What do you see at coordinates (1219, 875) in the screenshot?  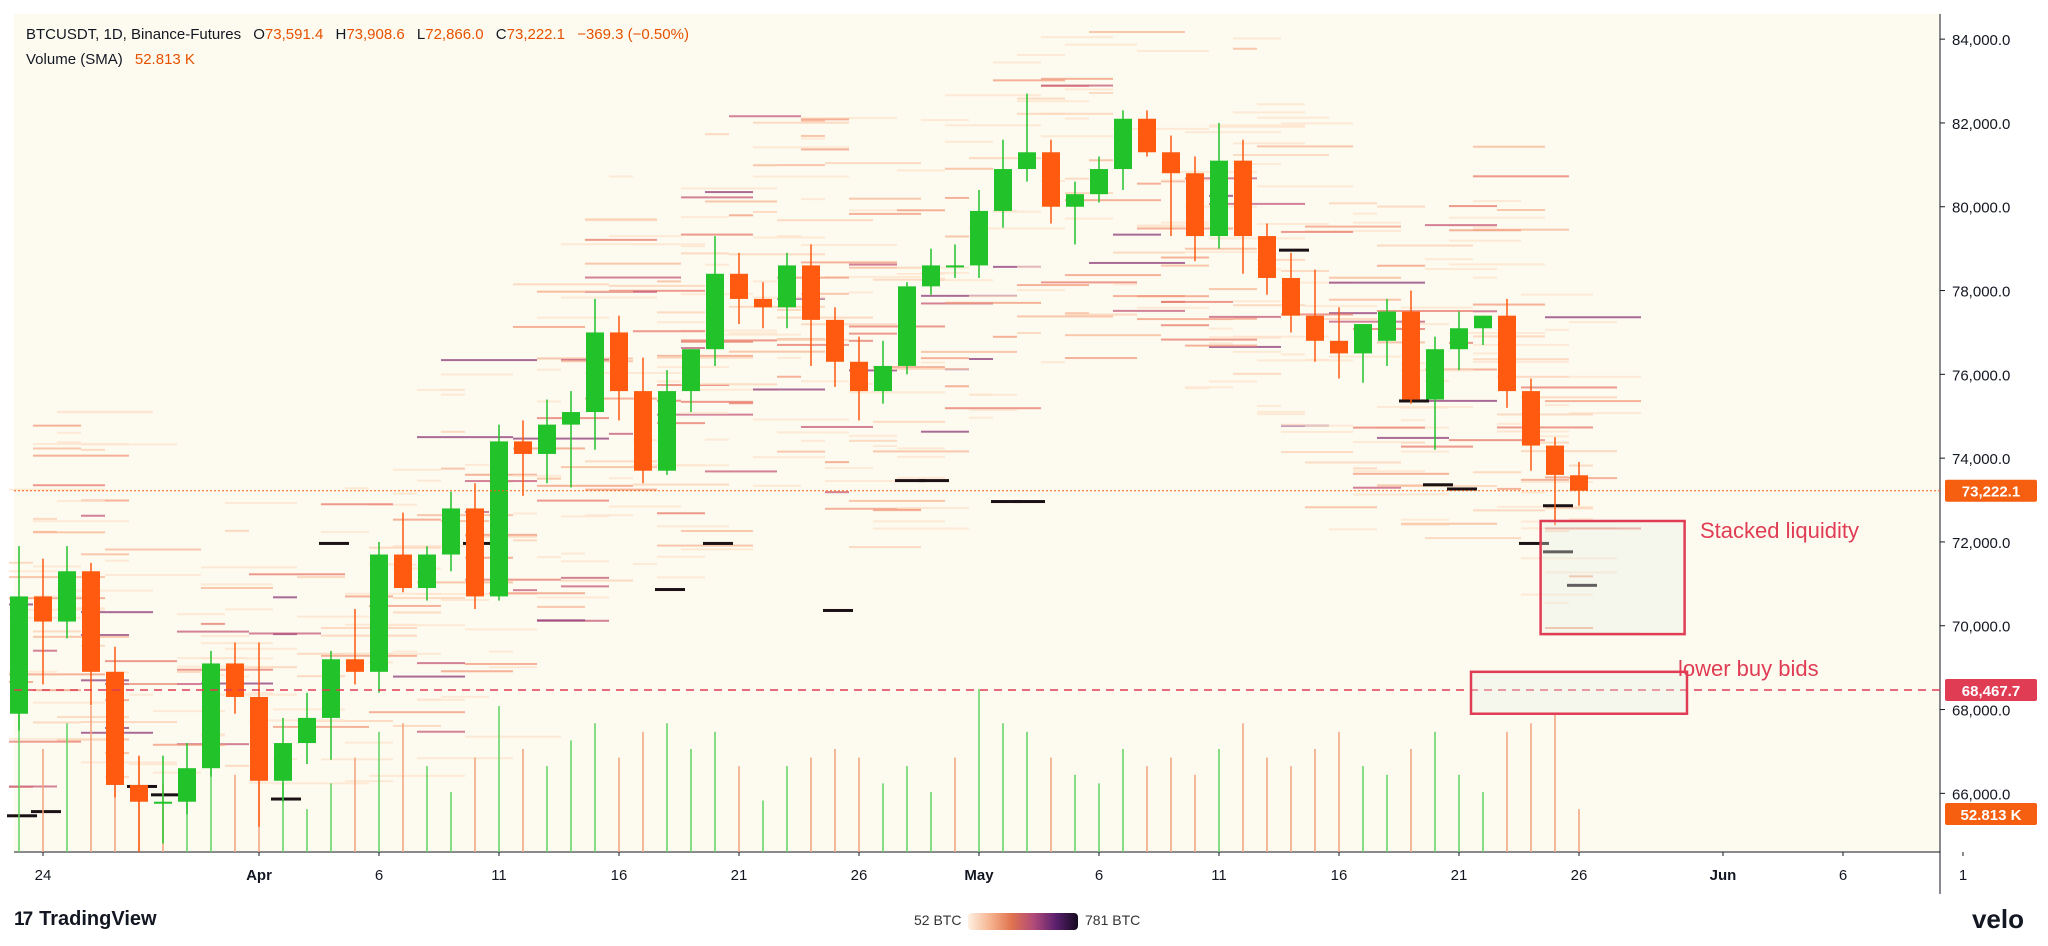 I see `time-tick-label: 11` at bounding box center [1219, 875].